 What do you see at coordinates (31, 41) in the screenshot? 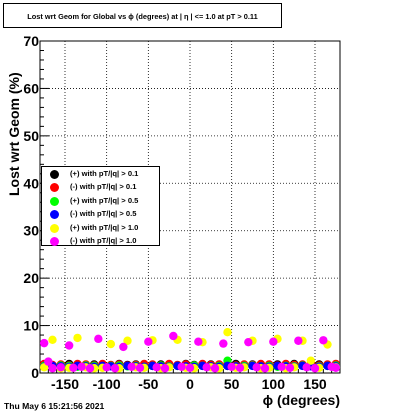
I see `y-tick-label: 70` at bounding box center [31, 41].